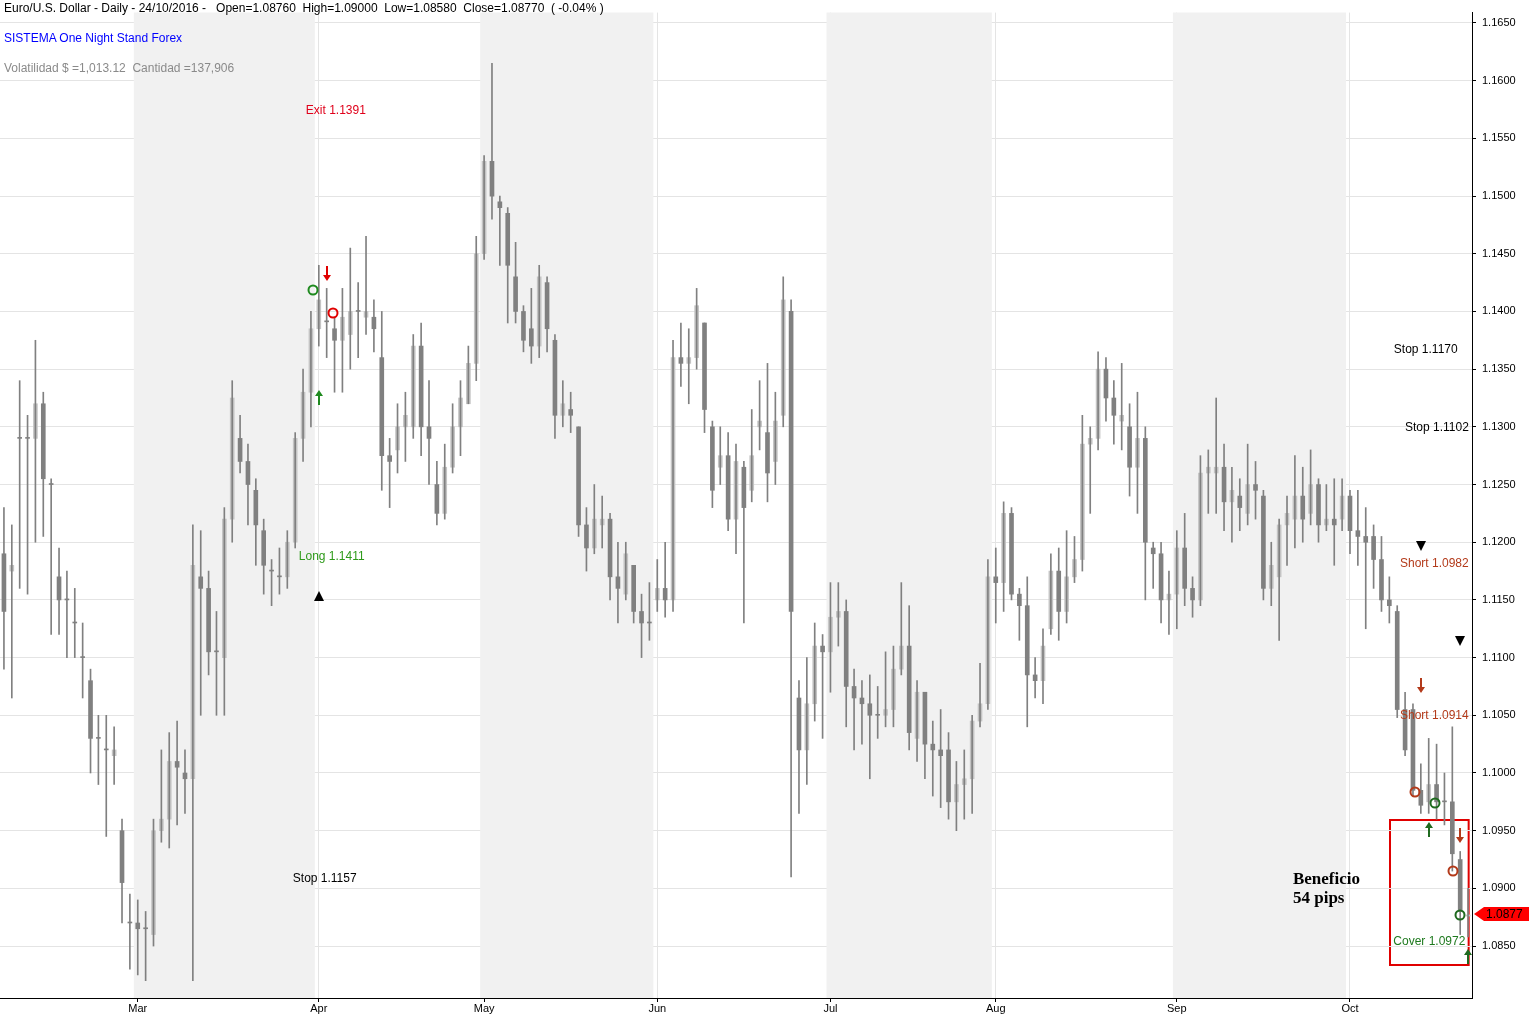 Image resolution: width=1533 pixels, height=1014 pixels. Describe the element at coordinates (484, 1007) in the screenshot. I see `x-tick-label: May` at that location.